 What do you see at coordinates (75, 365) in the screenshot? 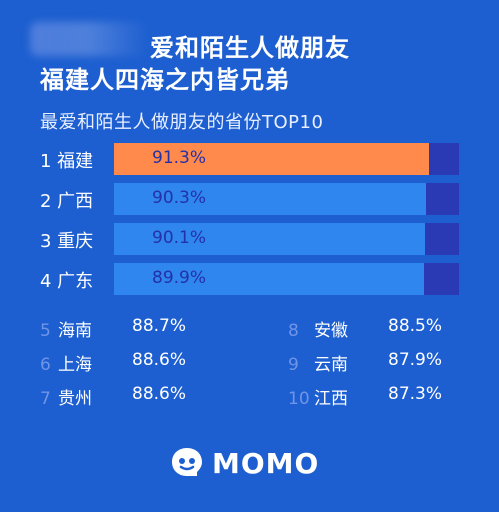
I see `province-name: 上海` at bounding box center [75, 365].